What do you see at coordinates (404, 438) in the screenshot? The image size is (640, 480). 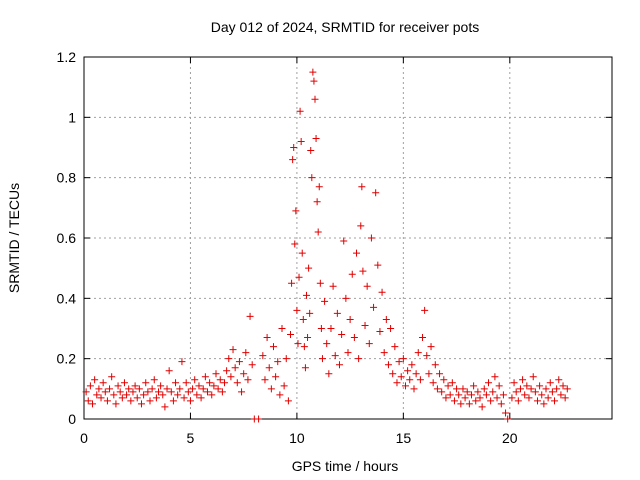 I see `x-tick-label: 15` at bounding box center [404, 438].